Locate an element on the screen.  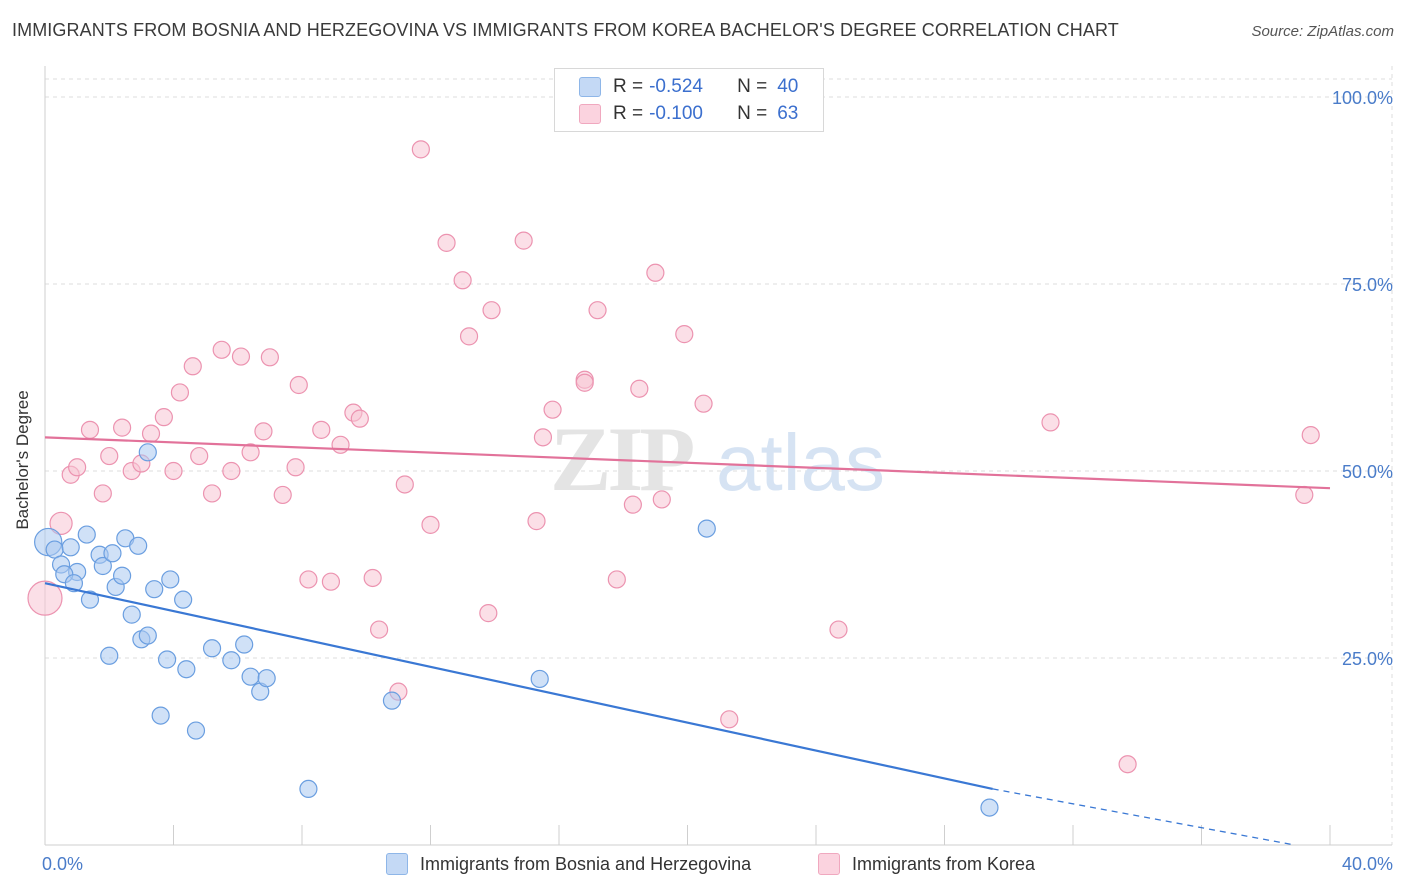
x-tick-label-max: 40.0% is located at coordinates (1367, 864).